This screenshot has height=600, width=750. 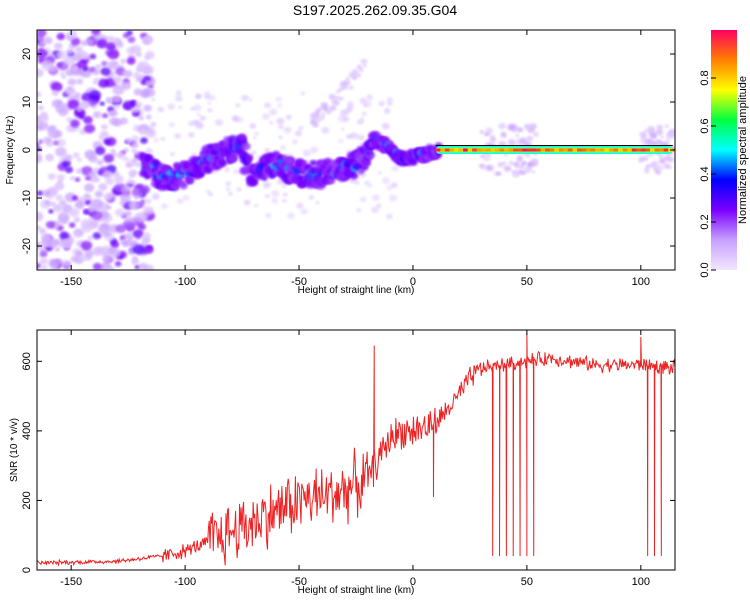 I want to click on colorbar-ticks: 0.0 0.2 0.4 0.6 0.8, so click(x=707, y=174).